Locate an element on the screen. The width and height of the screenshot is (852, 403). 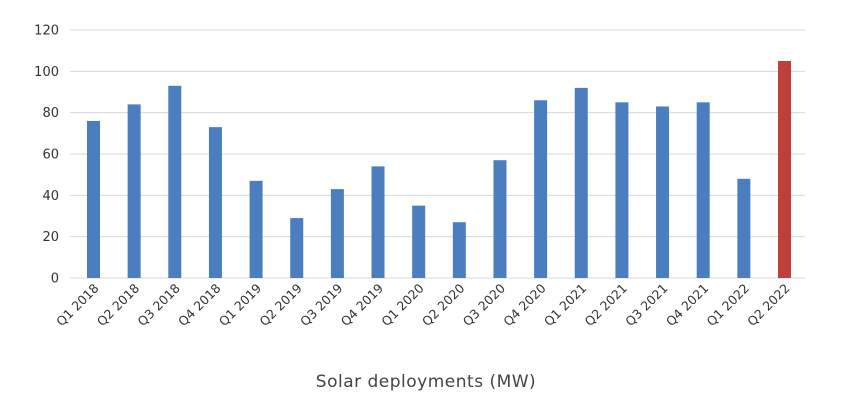
bar-q4-2020 is located at coordinates (541, 189).